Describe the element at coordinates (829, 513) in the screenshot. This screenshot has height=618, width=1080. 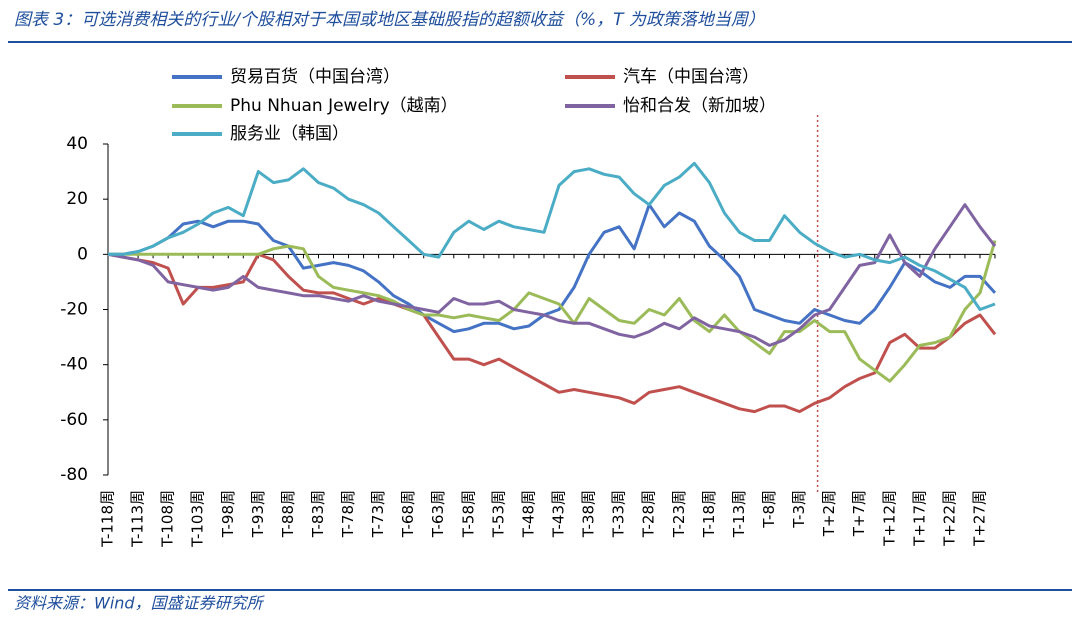
I see `x-tick-label: T+2周` at that location.